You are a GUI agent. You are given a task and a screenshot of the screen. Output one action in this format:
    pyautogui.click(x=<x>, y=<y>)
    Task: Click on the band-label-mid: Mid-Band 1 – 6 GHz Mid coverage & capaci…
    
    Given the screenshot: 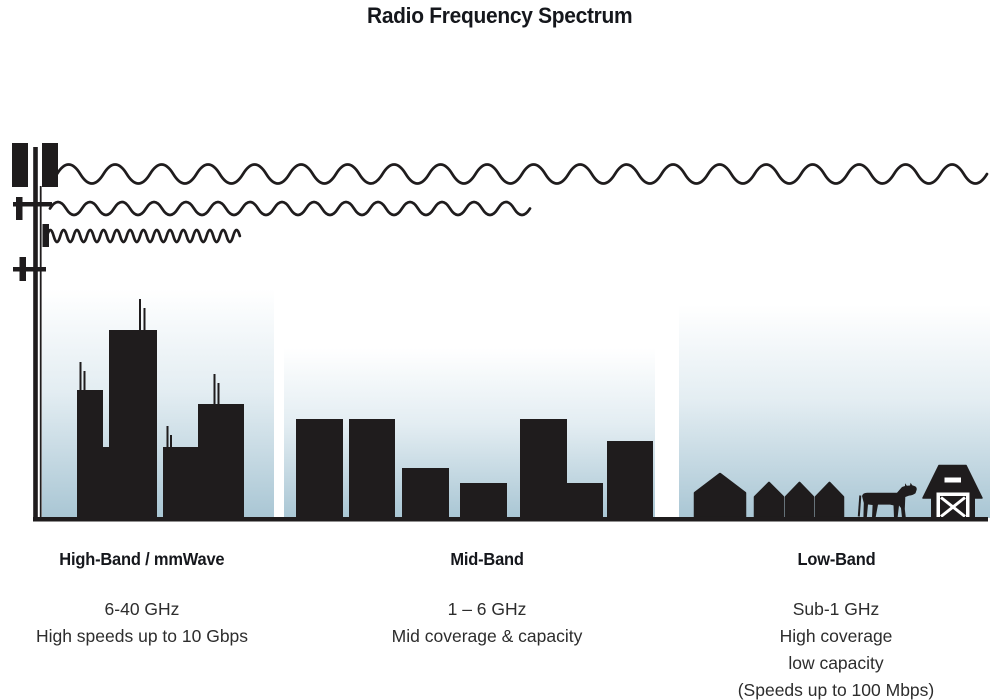 What is the action you would take?
    pyautogui.click(x=487, y=599)
    